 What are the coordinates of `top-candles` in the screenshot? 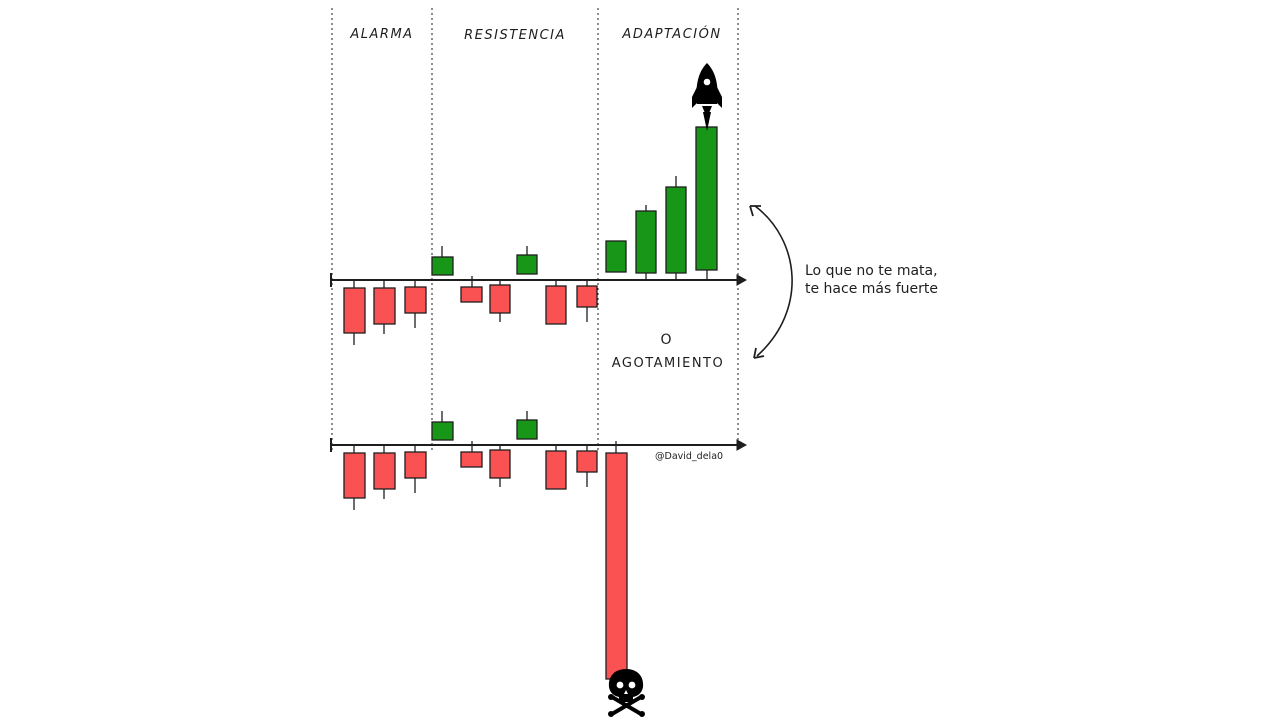 It's located at (530, 235).